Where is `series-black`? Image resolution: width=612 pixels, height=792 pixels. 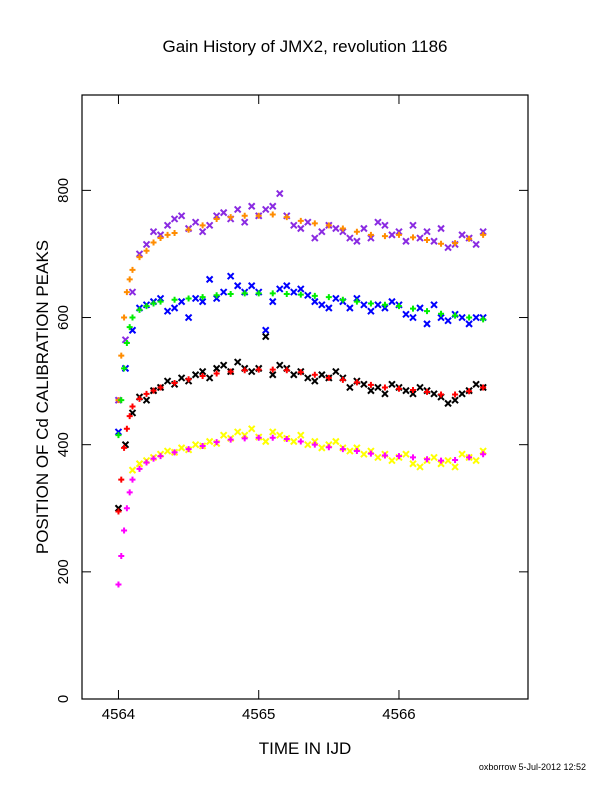
series-black is located at coordinates (300, 422).